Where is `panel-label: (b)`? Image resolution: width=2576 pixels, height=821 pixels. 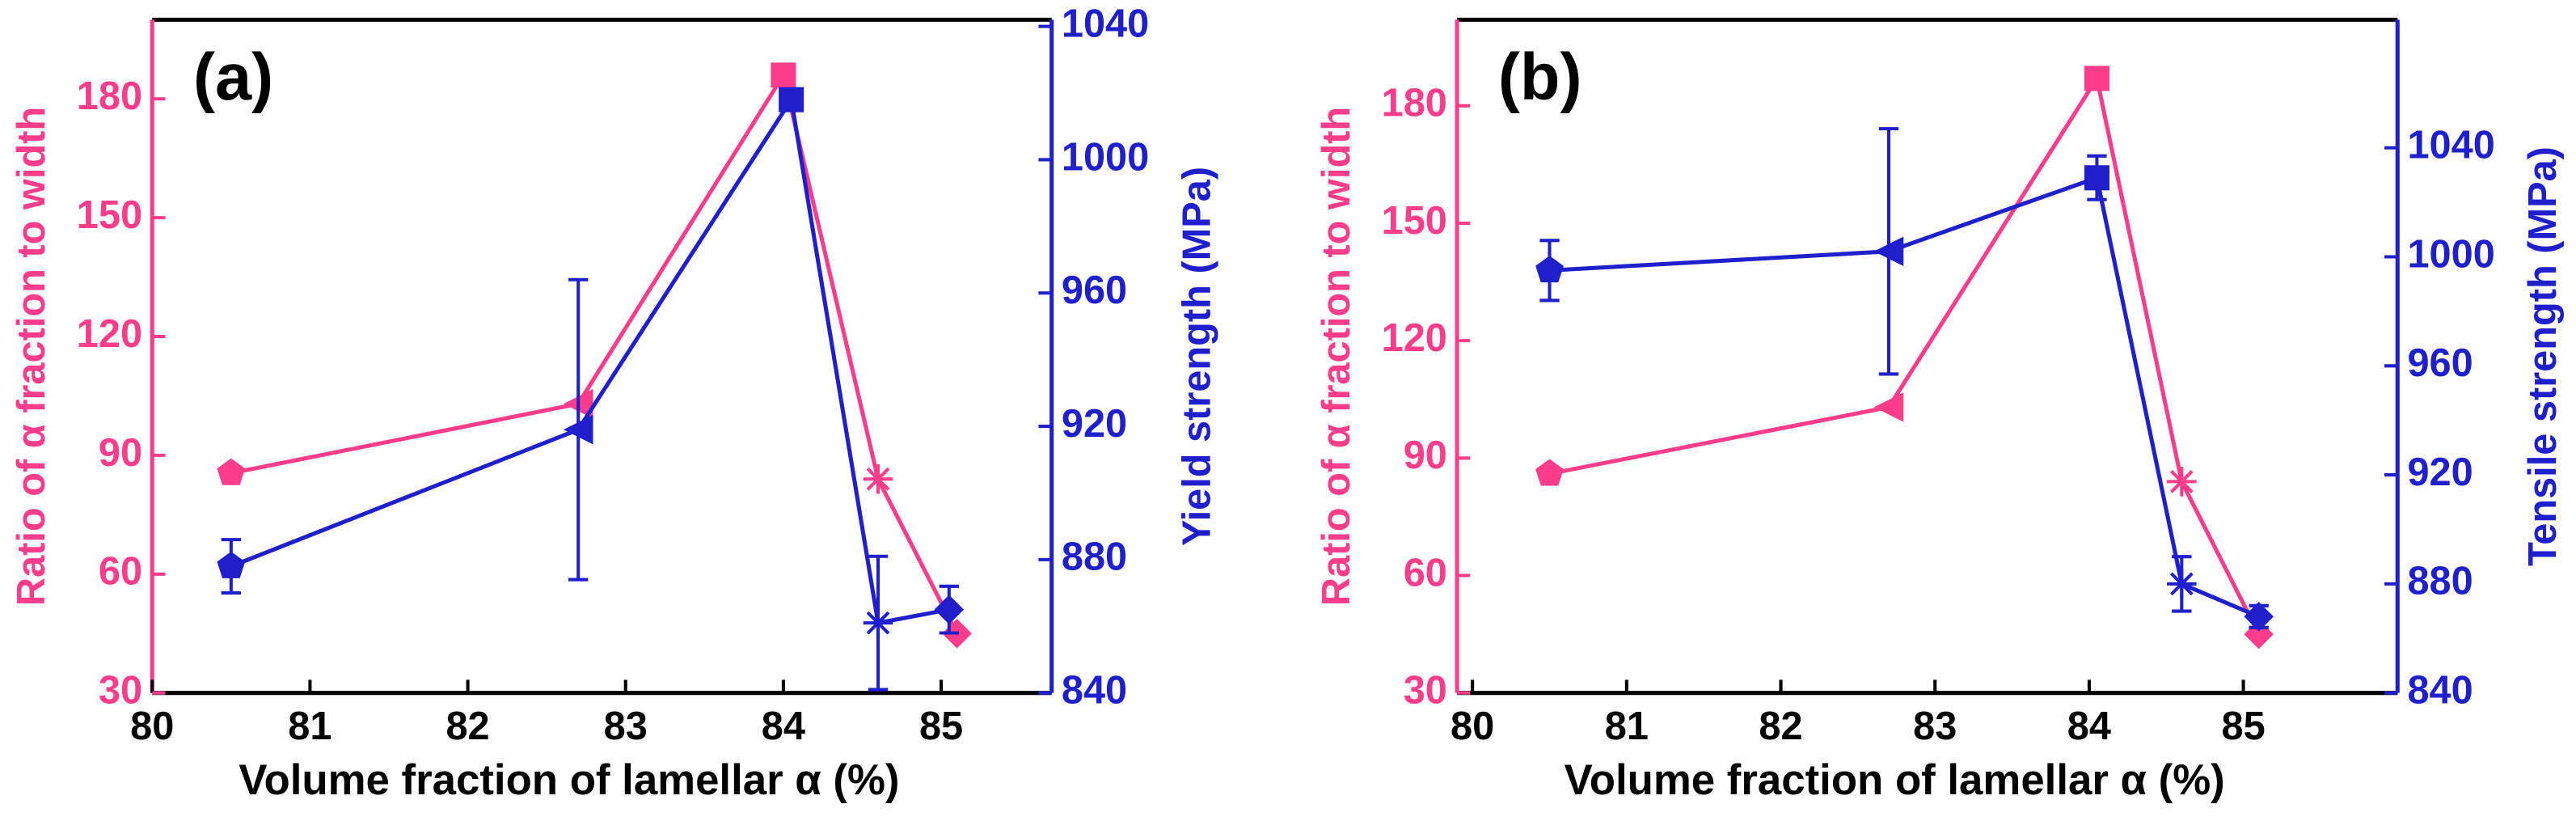
panel-label: (b) is located at coordinates (1540, 77).